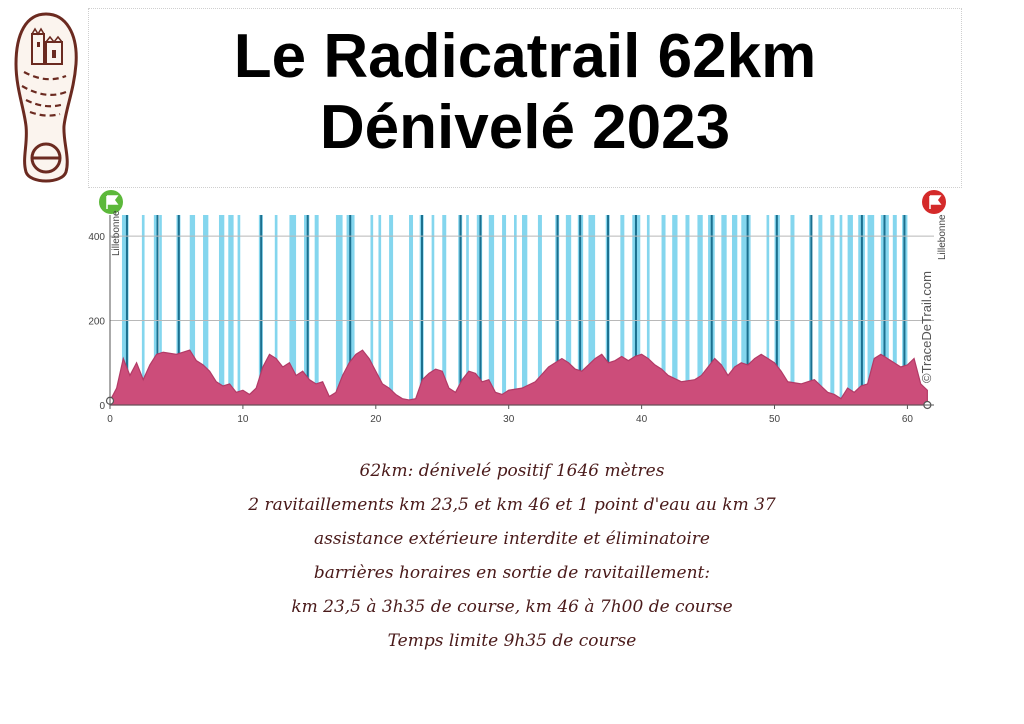 Image resolution: width=1024 pixels, height=724 pixels. What do you see at coordinates (509, 419) in the screenshot?
I see `x-tick-label: 30` at bounding box center [509, 419].